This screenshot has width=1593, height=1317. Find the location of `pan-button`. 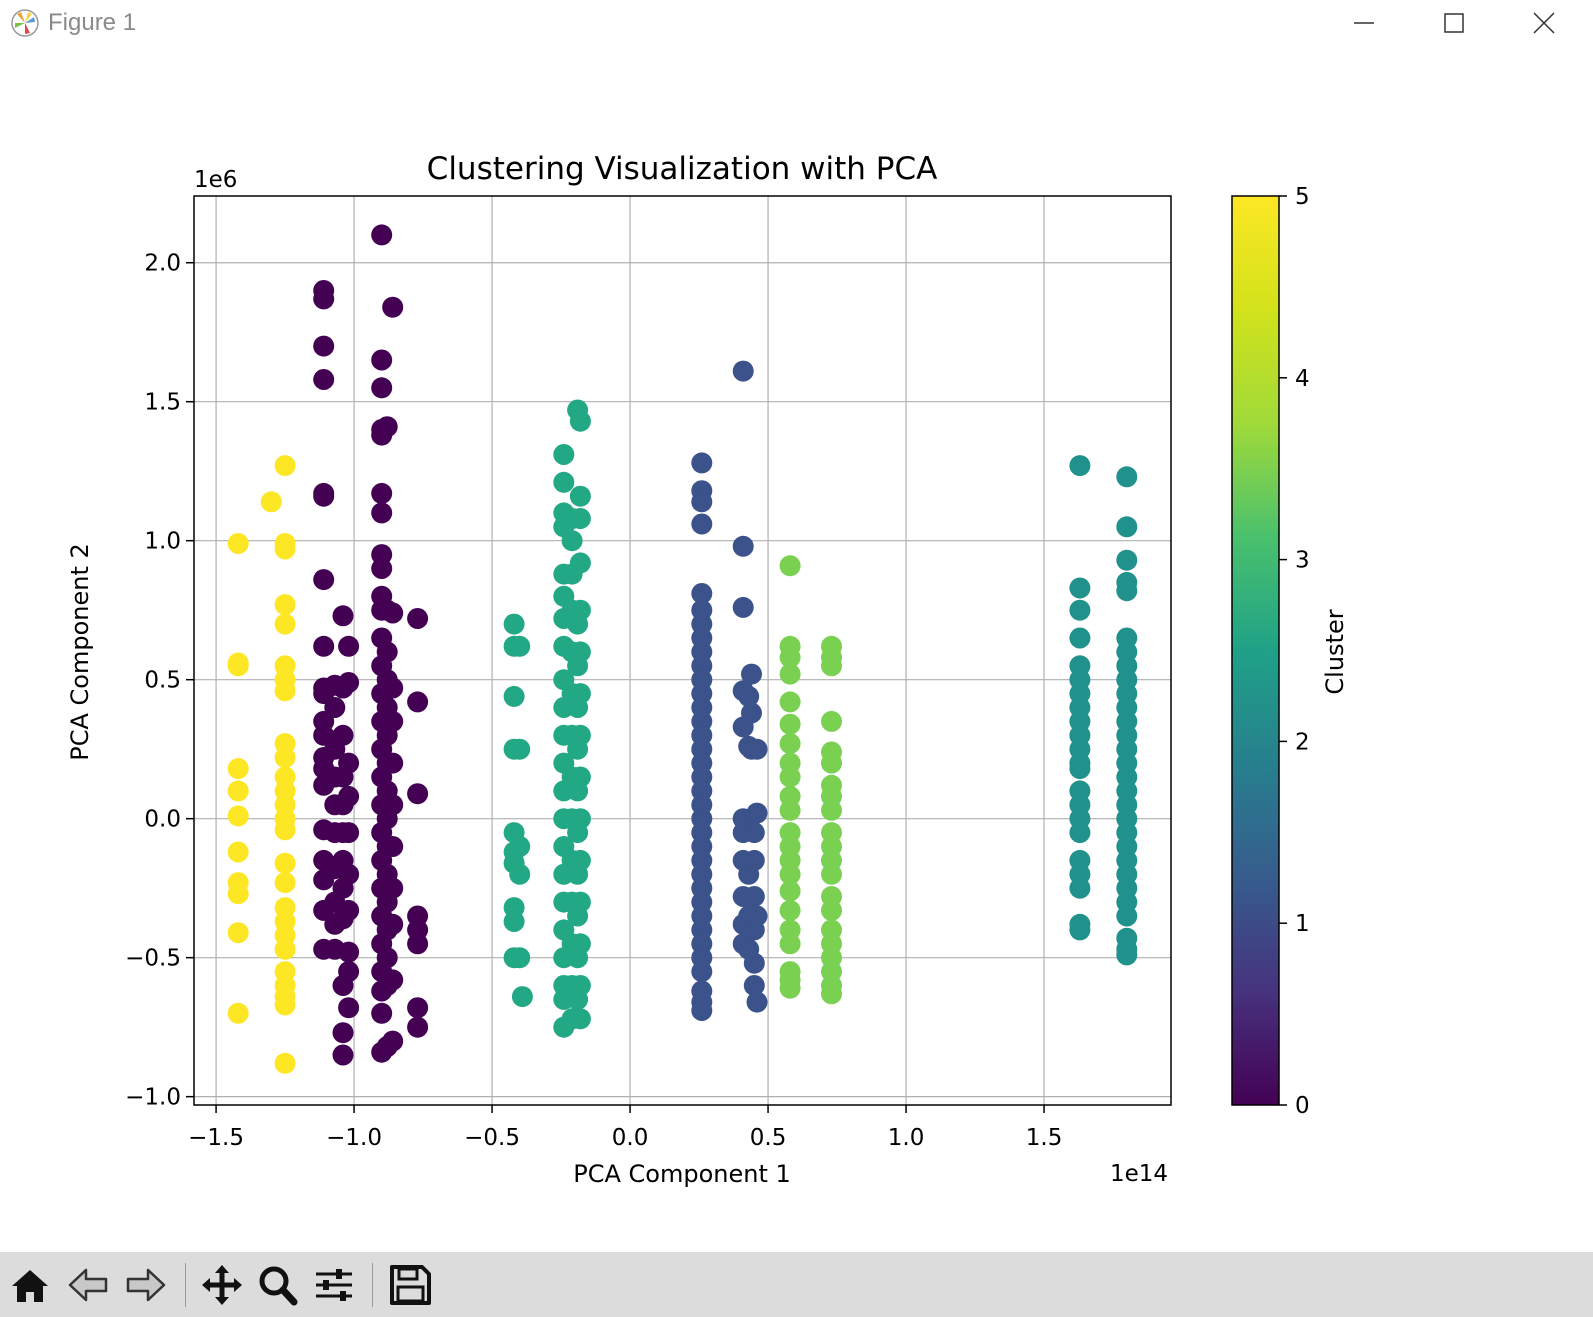

pan-button is located at coordinates (222, 1285).